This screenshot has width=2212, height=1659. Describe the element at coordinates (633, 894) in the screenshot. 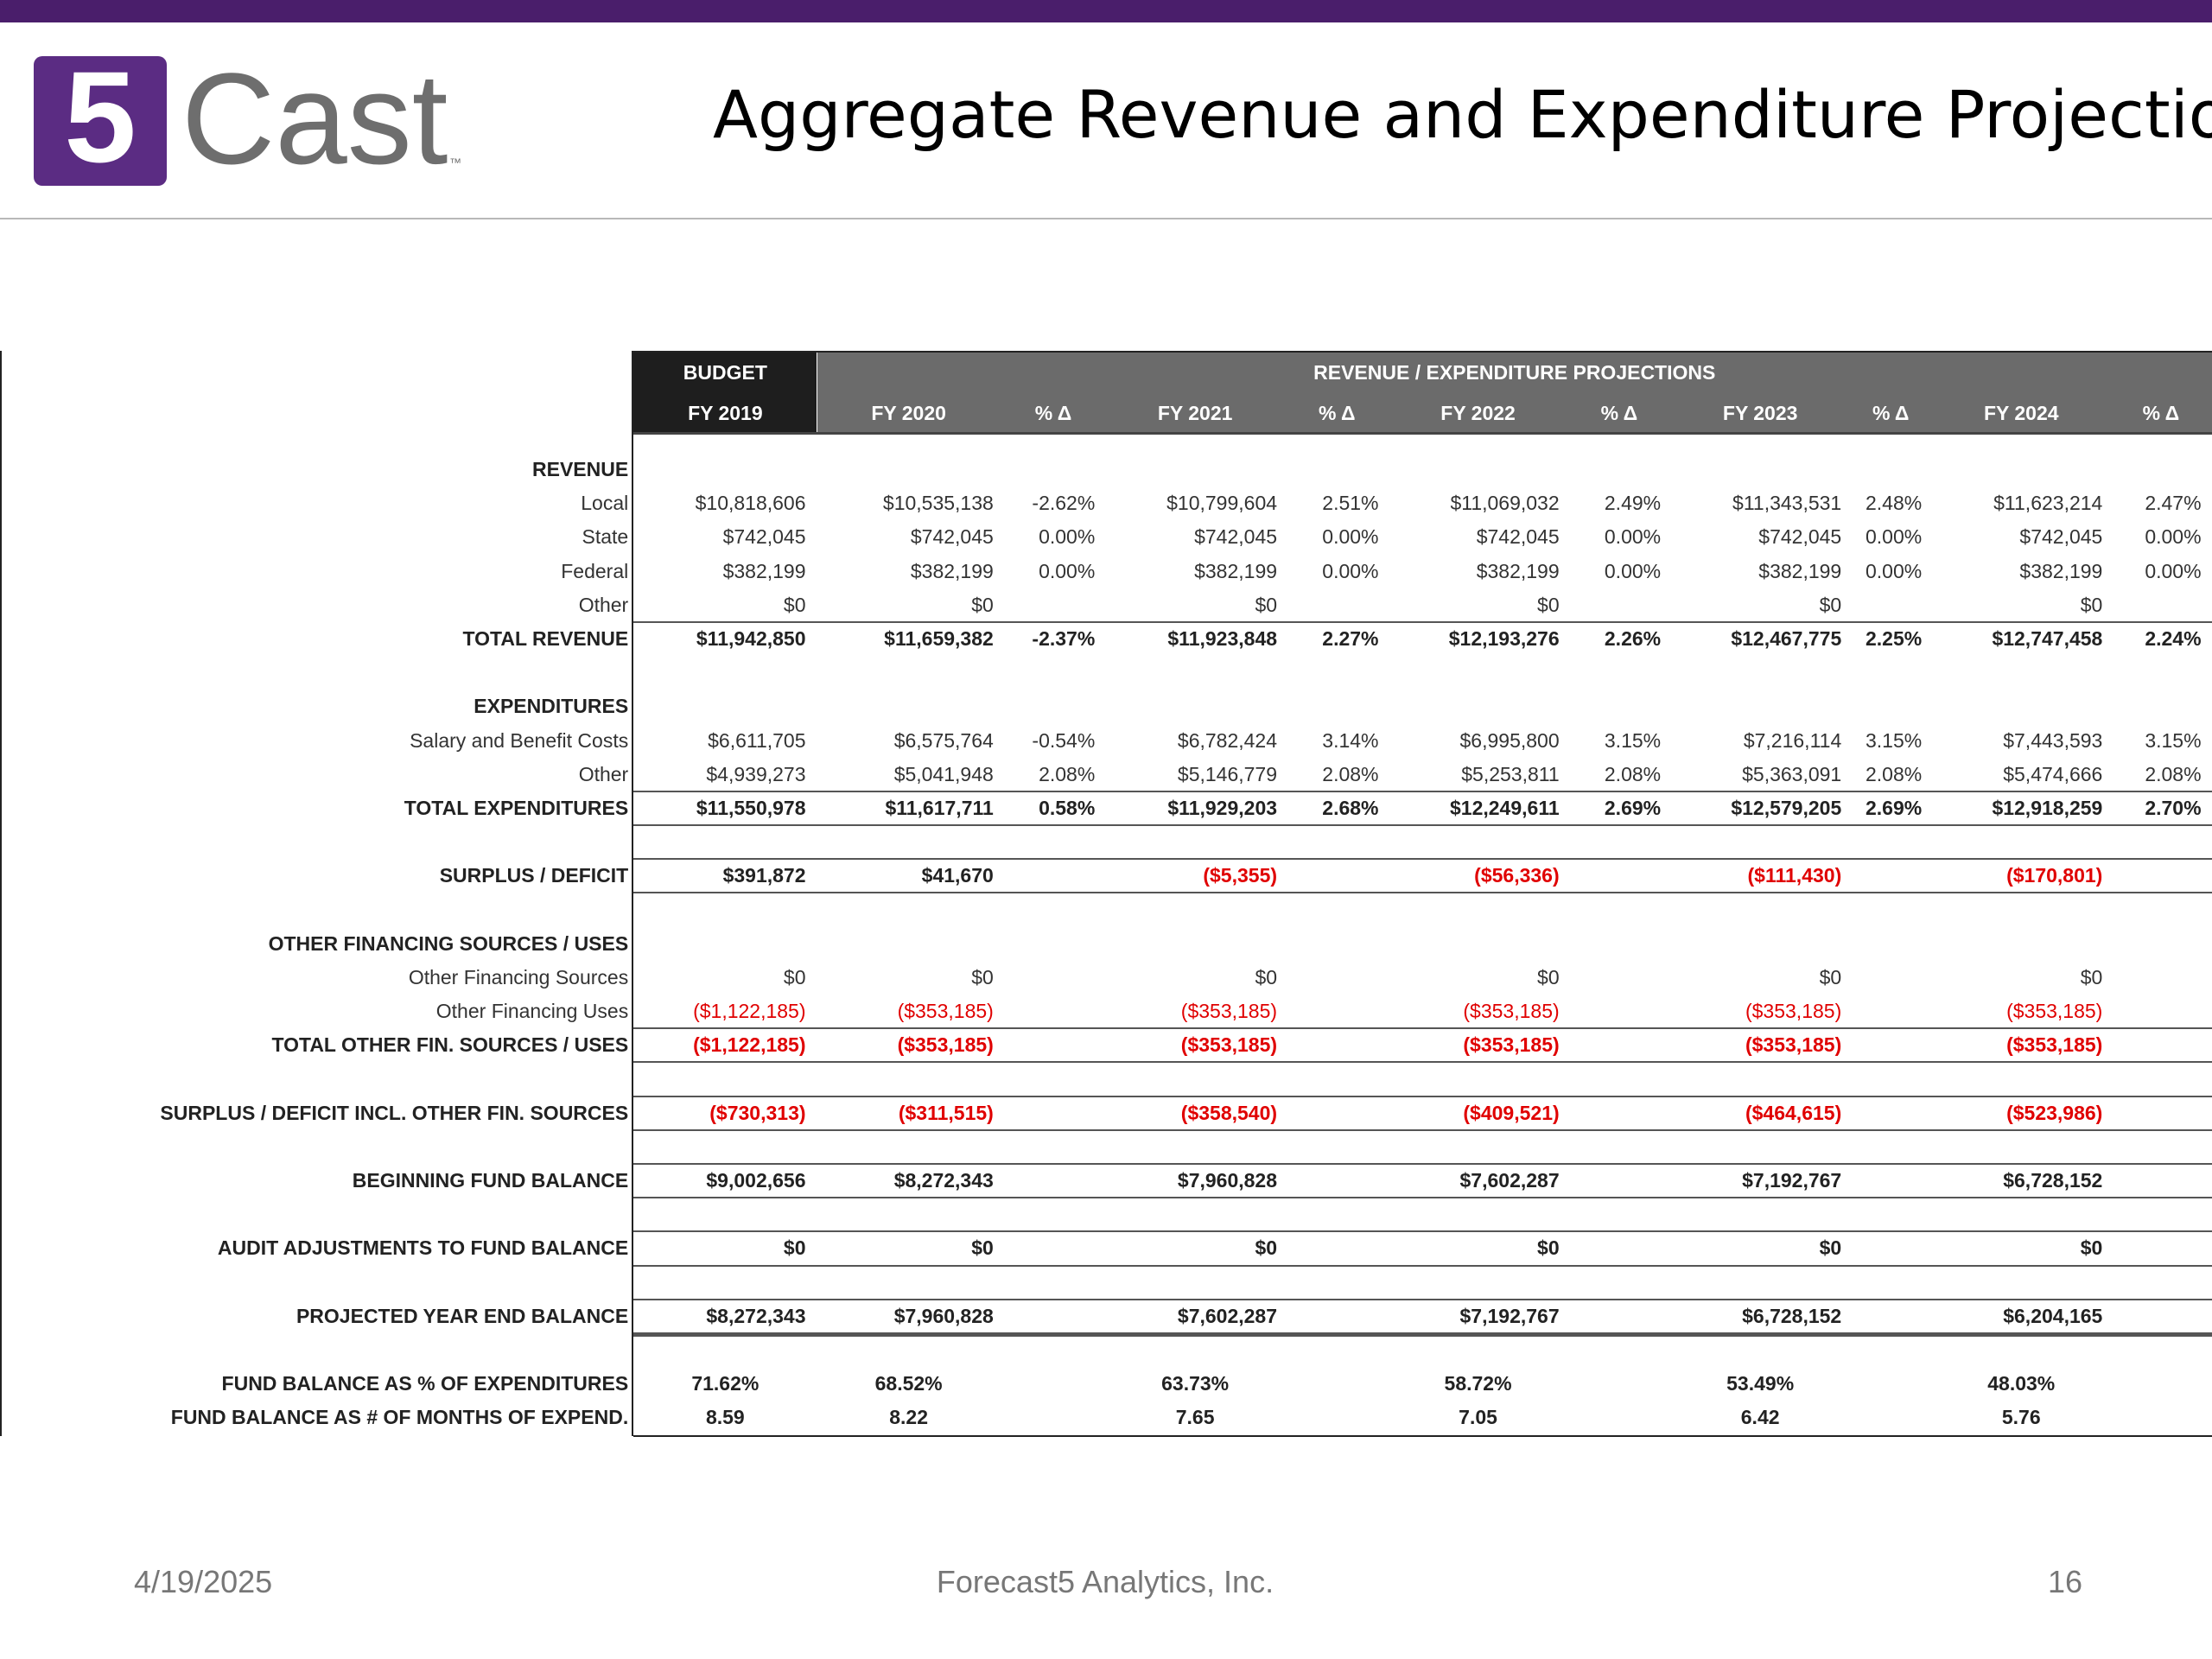

I see `label-divider` at that location.